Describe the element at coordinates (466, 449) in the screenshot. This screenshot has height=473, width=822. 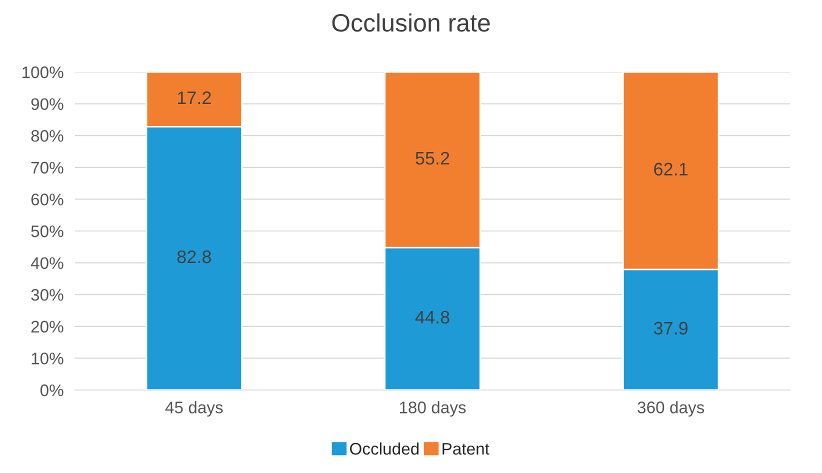
I see `legend-label: Patent` at that location.